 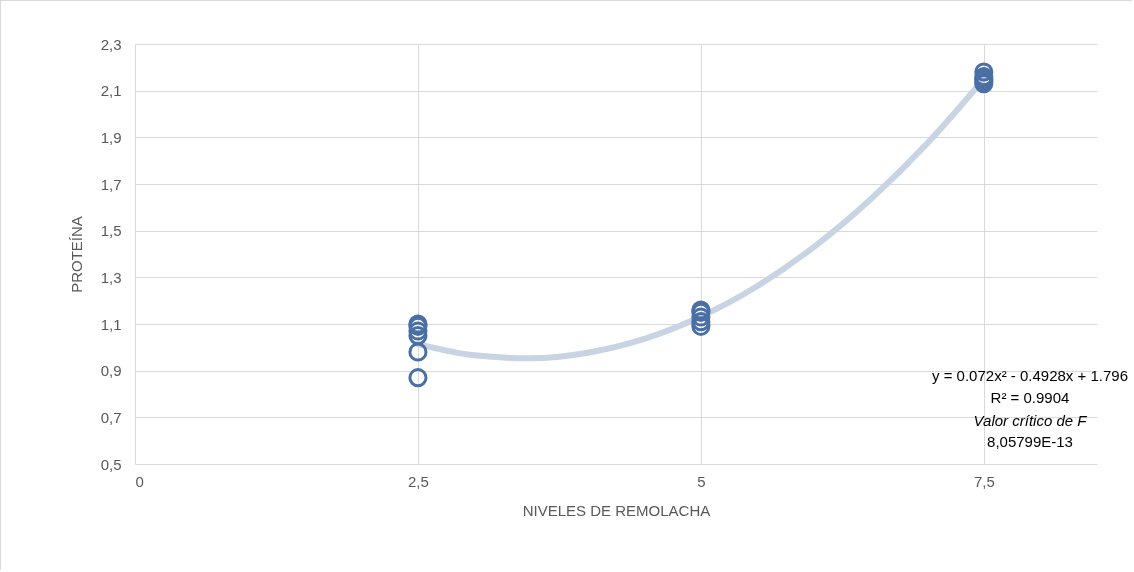 I want to click on y-tick-label: 0,9, so click(x=111, y=371).